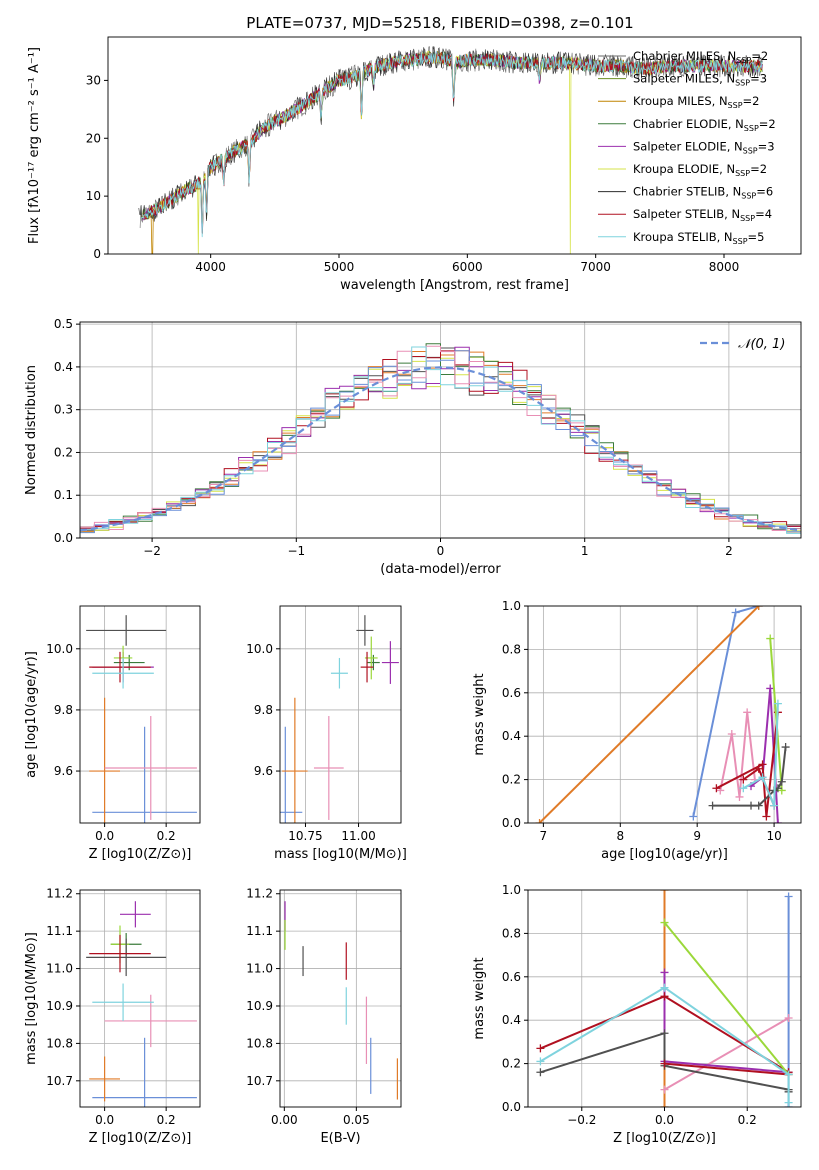  I want to click on x-tick-label: −2, so click(152, 551).